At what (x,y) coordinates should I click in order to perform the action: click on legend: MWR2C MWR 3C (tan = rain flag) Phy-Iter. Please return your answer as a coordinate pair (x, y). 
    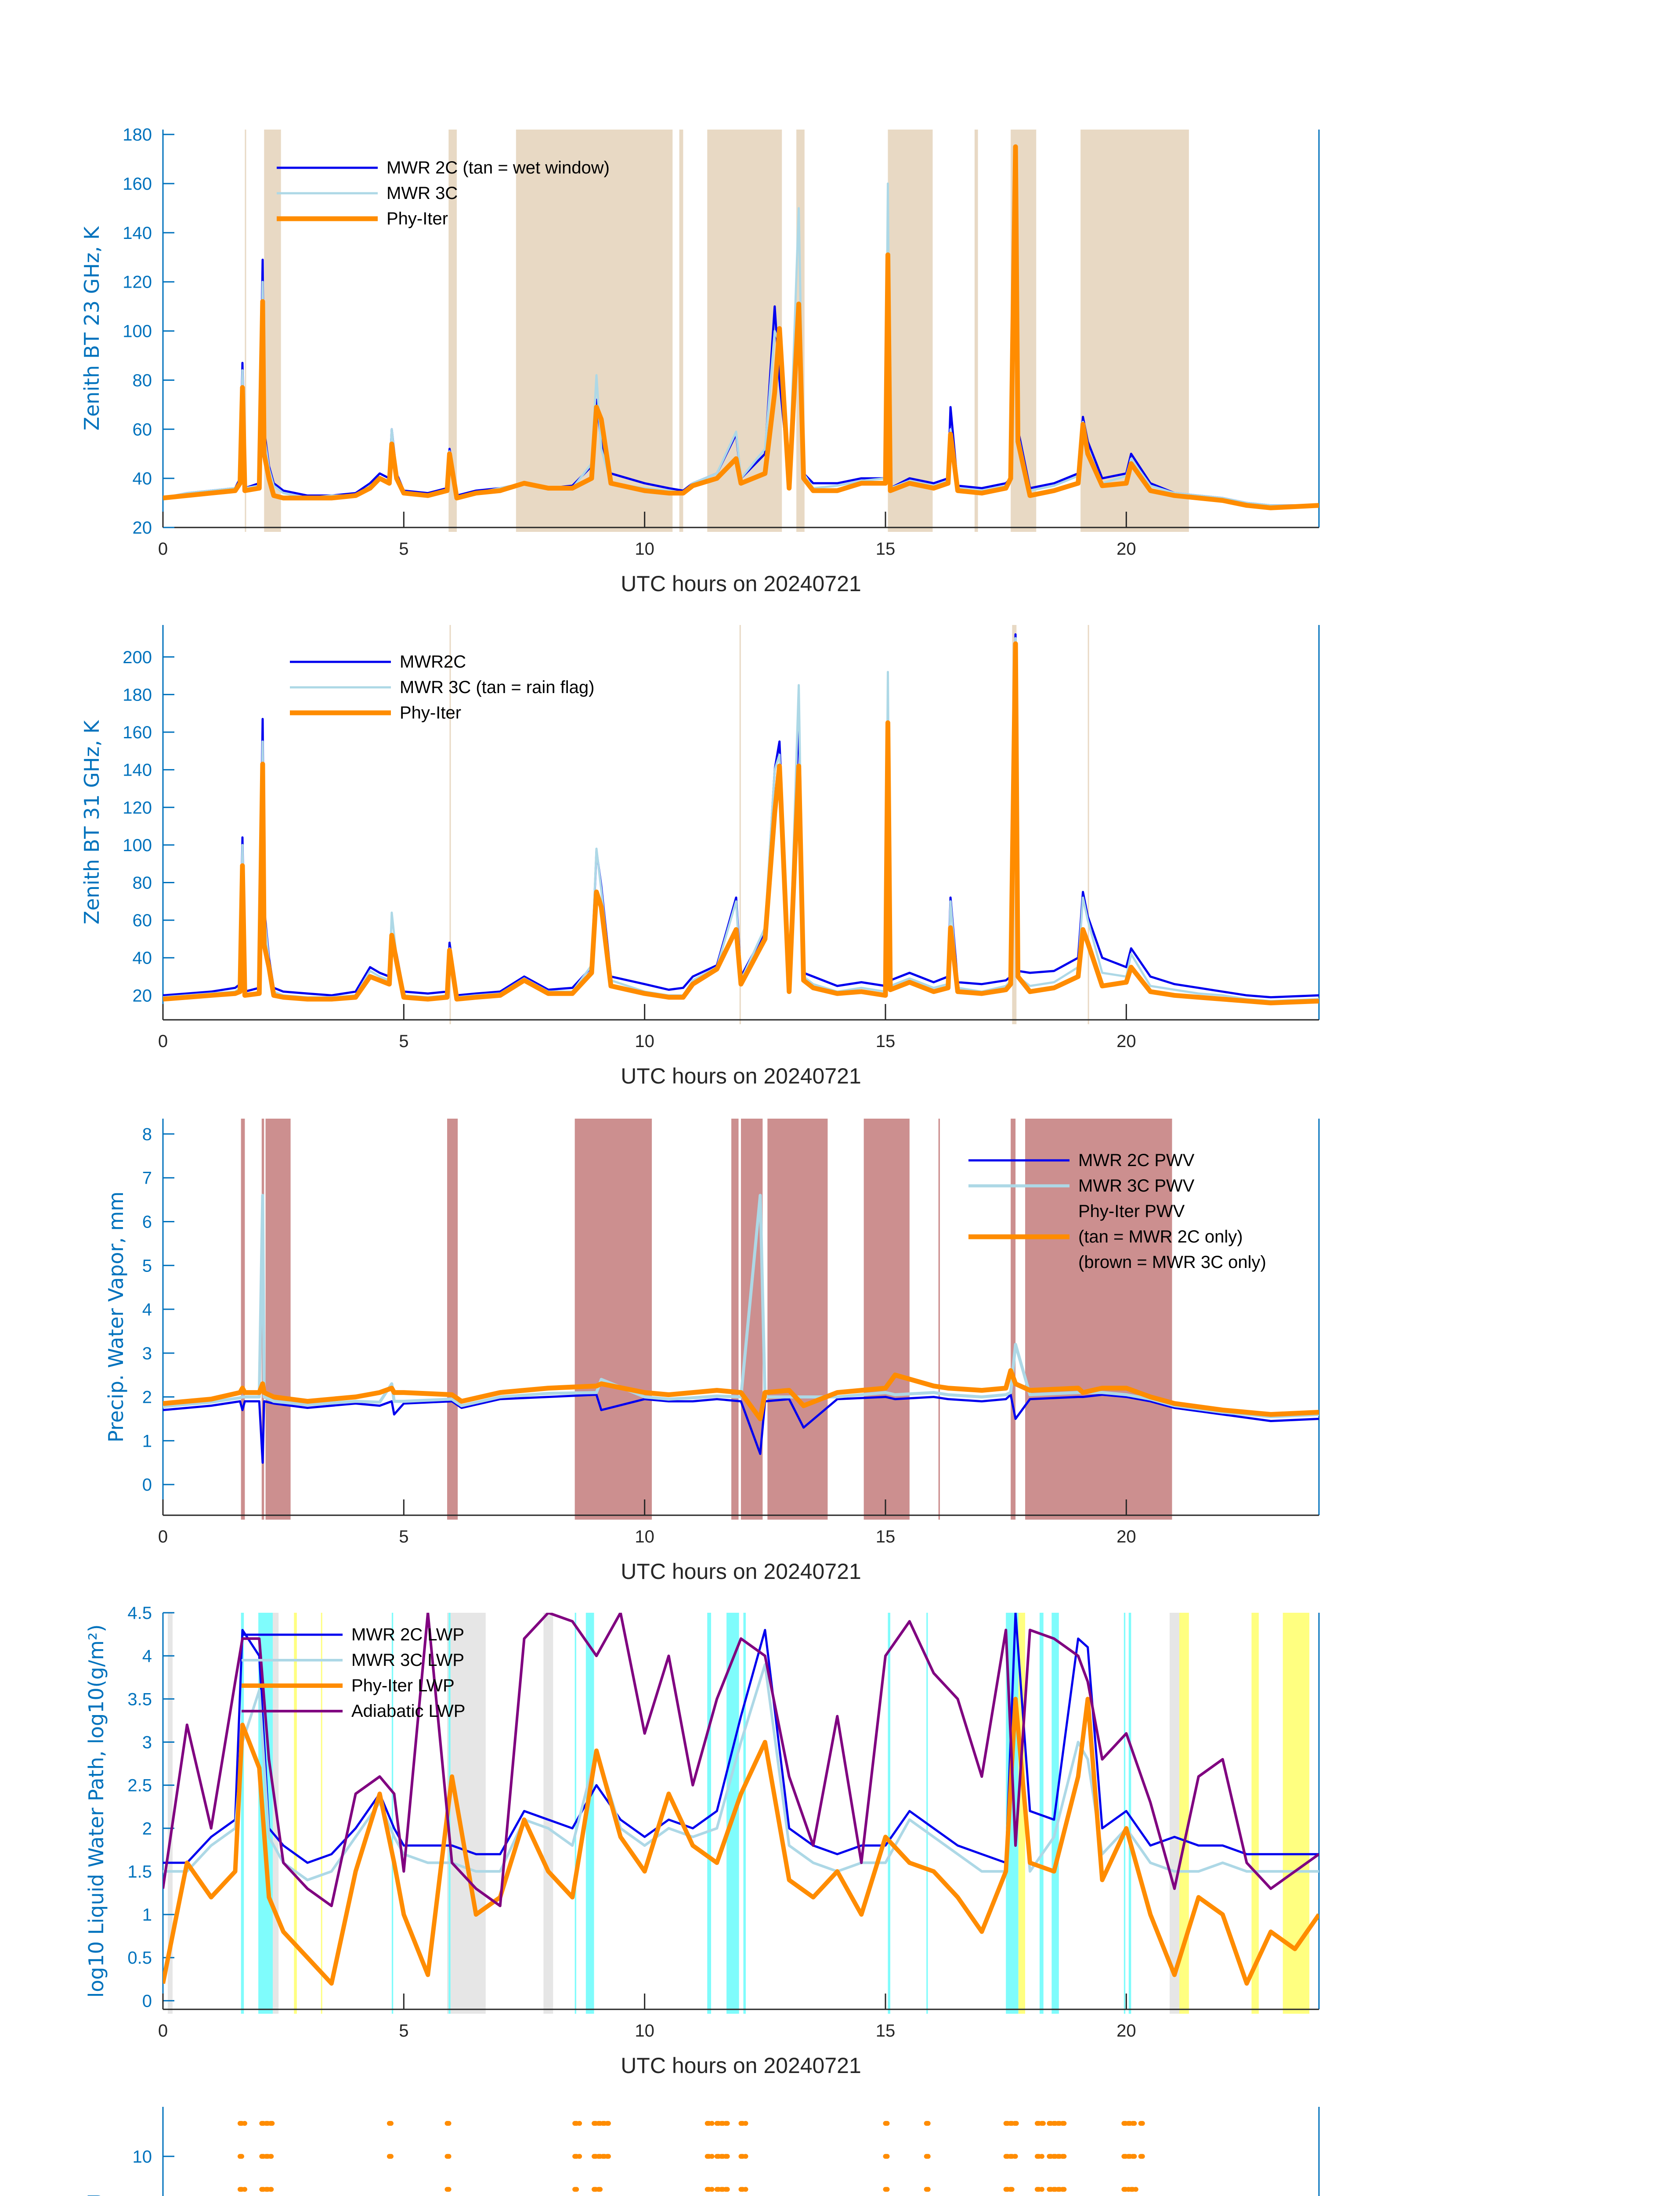
    Looking at the image, I should click on (442, 687).